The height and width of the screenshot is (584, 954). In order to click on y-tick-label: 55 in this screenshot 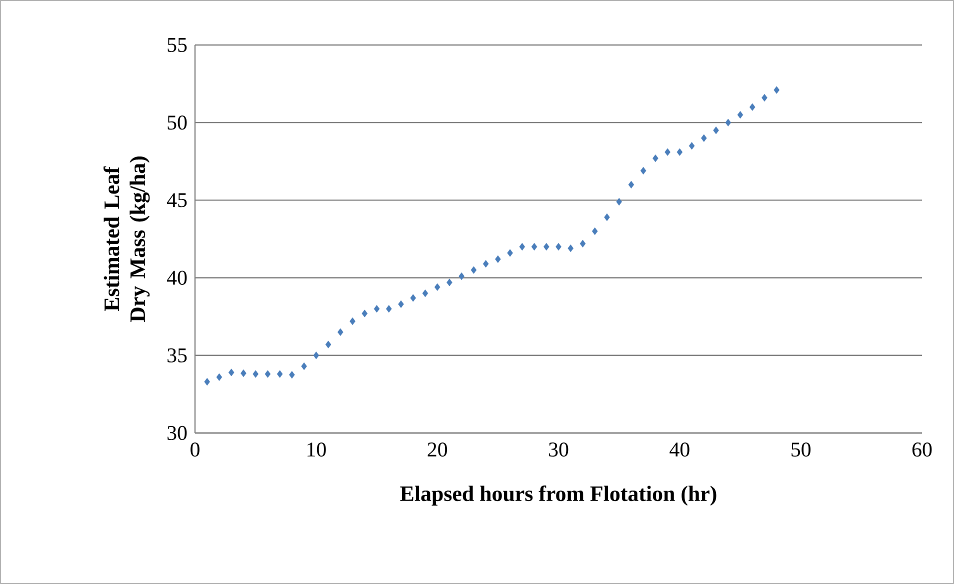, I will do `click(177, 45)`.